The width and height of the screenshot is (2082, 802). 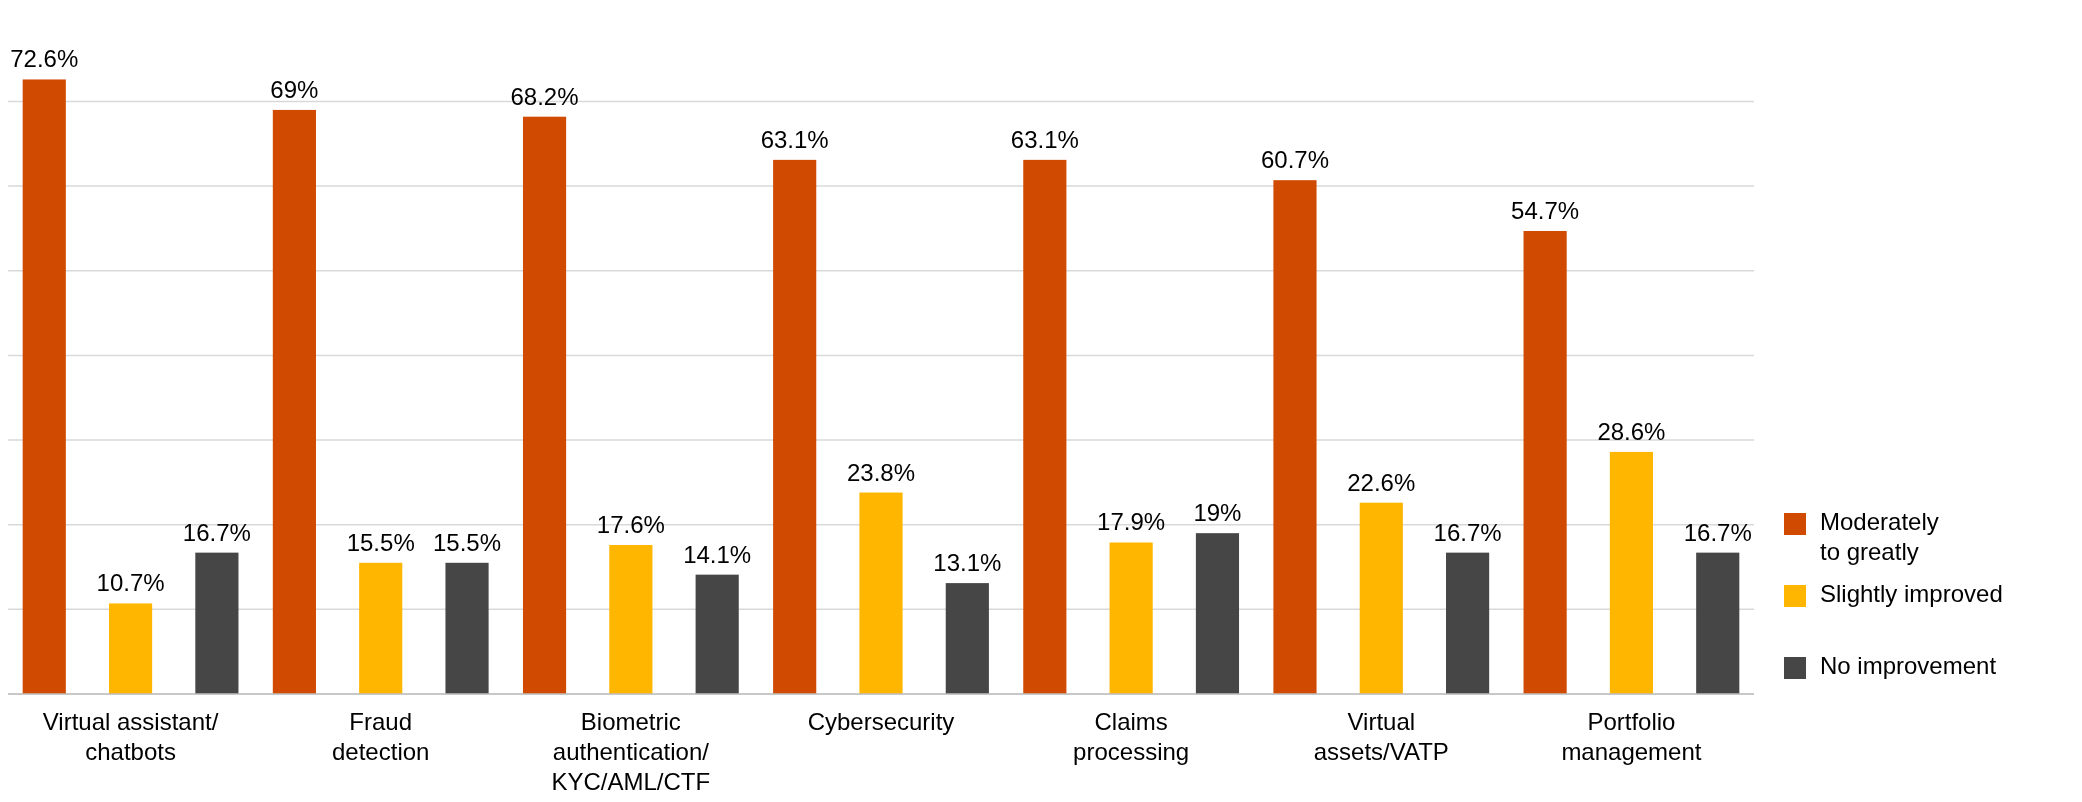 What do you see at coordinates (881, 472) in the screenshot?
I see `data-label: 23.8%` at bounding box center [881, 472].